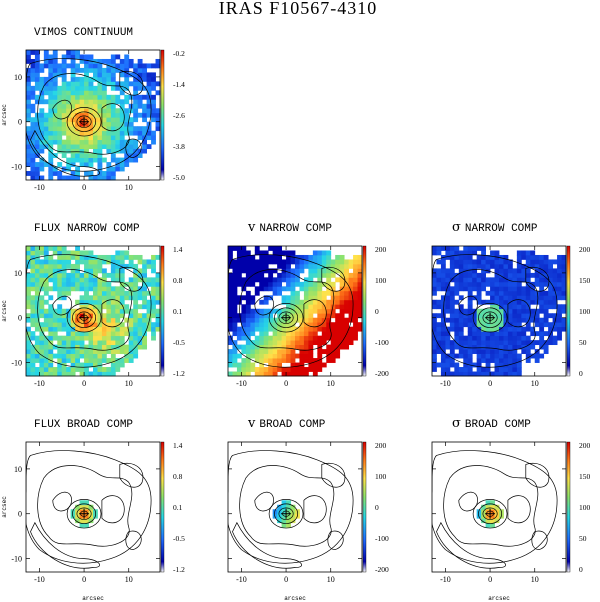  Describe the element at coordinates (179, 177) in the screenshot. I see `colorbar-tick-label: -5.0` at that location.